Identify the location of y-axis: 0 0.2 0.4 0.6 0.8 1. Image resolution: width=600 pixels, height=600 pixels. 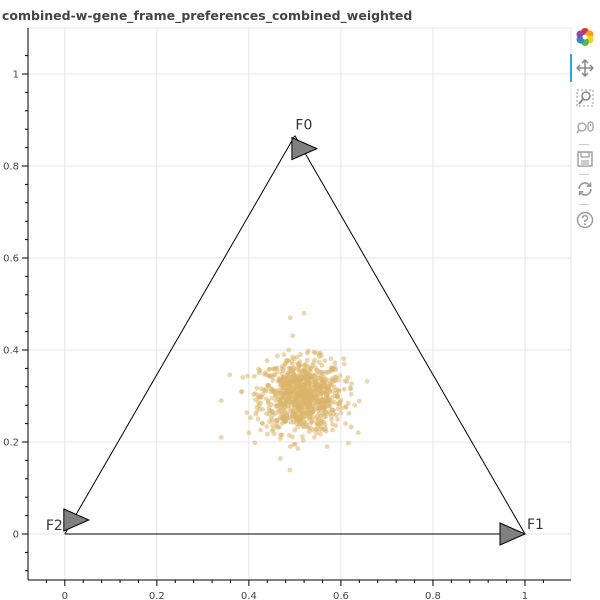
(16, 304).